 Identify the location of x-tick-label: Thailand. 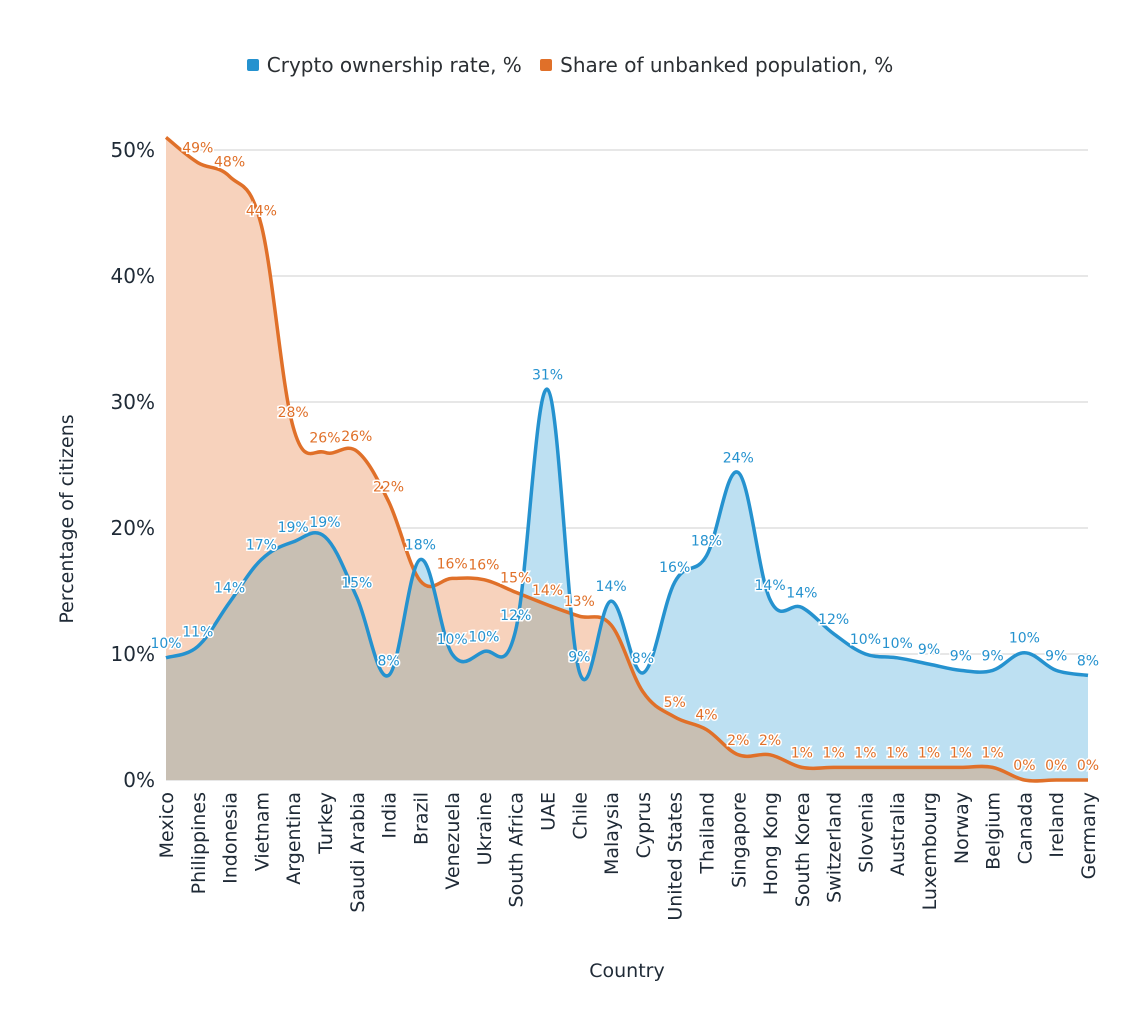
(707, 833).